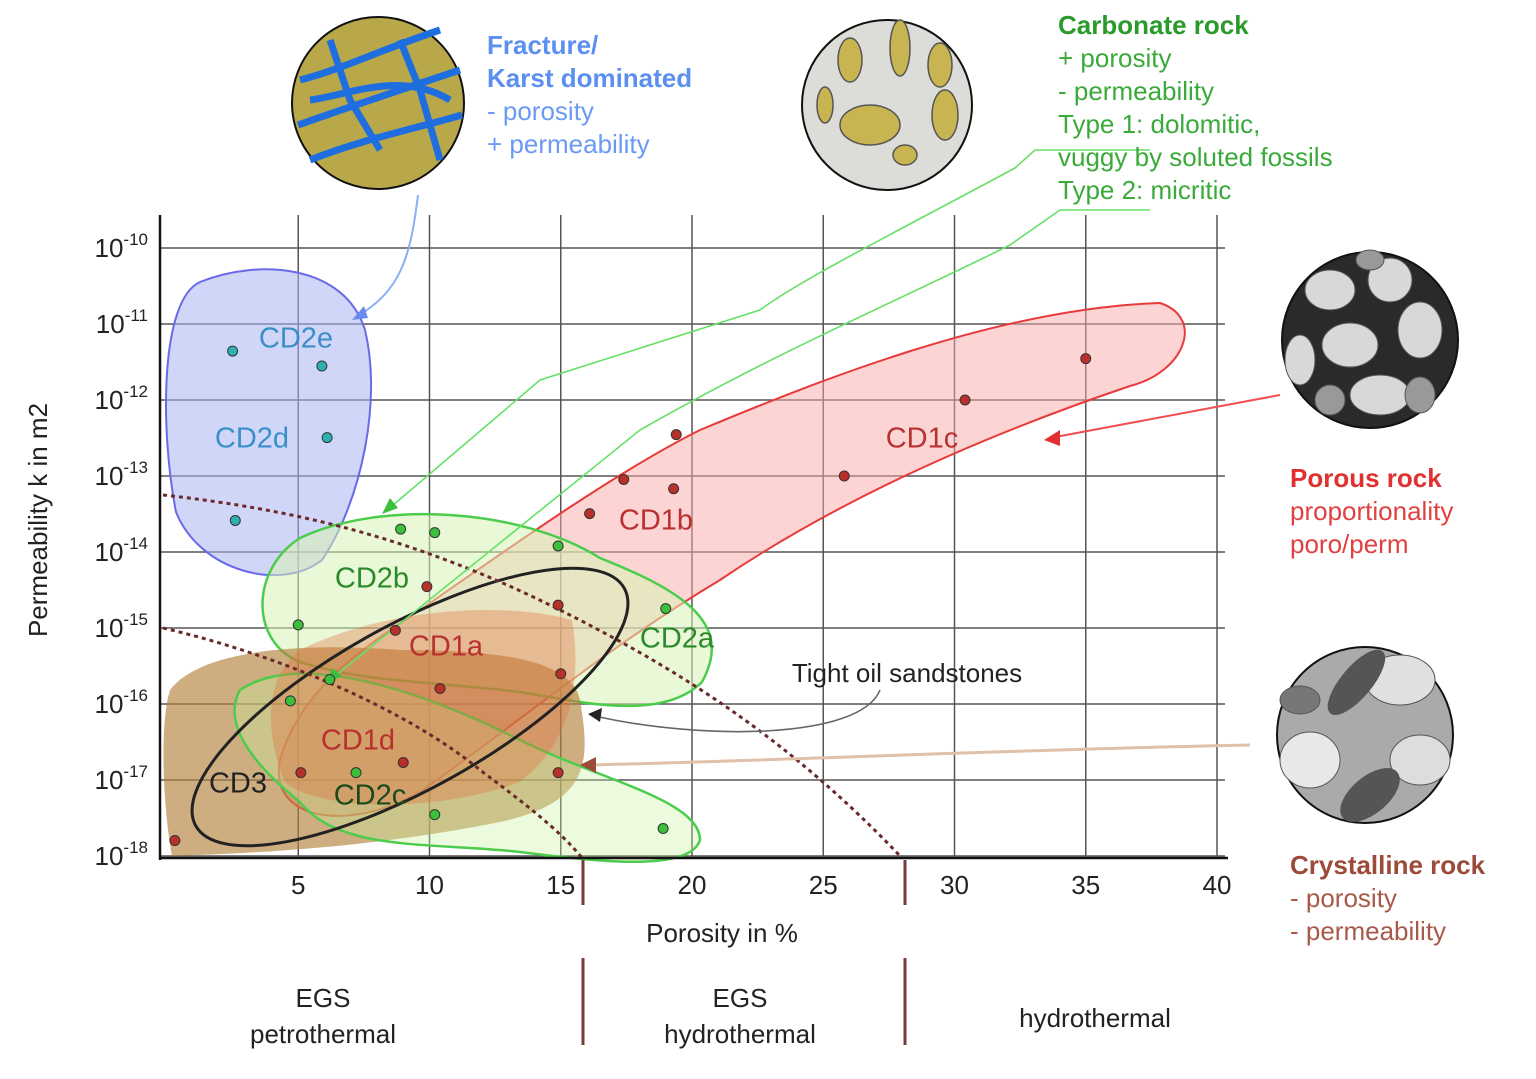 Image resolution: width=1536 pixels, height=1079 pixels. Describe the element at coordinates (122, 246) in the screenshot. I see `y-tick-label: 10-10` at that location.